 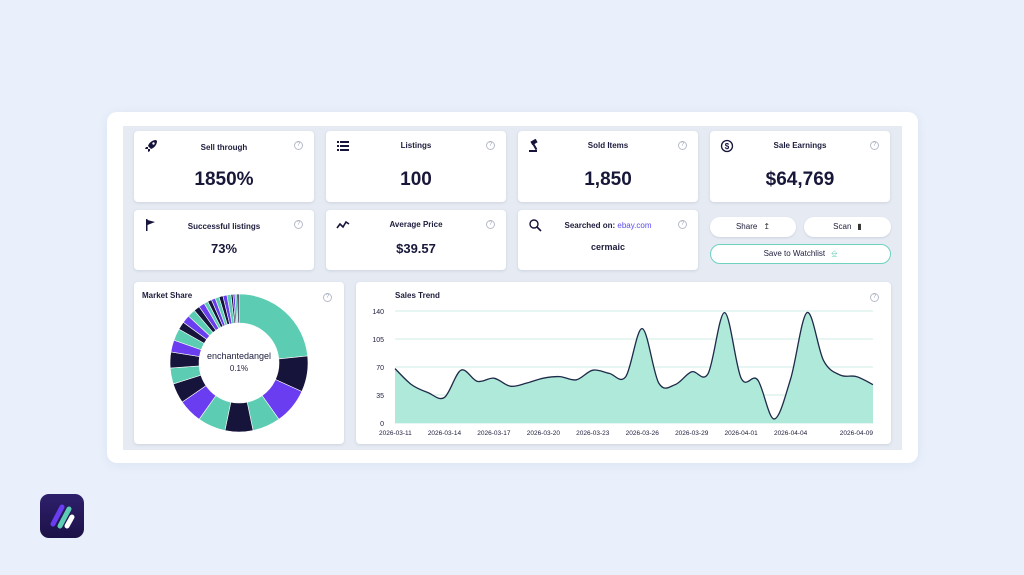 I want to click on share-label: Share, so click(x=746, y=226).